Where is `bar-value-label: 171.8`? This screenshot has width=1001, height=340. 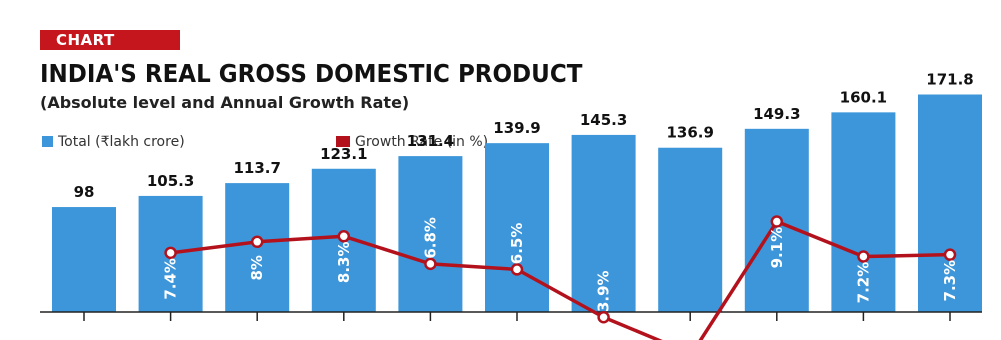
bar-value-label: 171.8 is located at coordinates (949, 80).